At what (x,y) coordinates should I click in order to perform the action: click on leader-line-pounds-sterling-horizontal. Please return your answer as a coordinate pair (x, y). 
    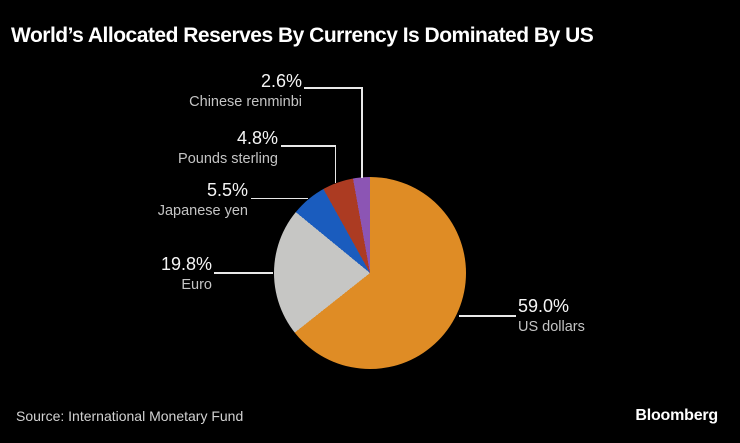
    Looking at the image, I should click on (308, 146).